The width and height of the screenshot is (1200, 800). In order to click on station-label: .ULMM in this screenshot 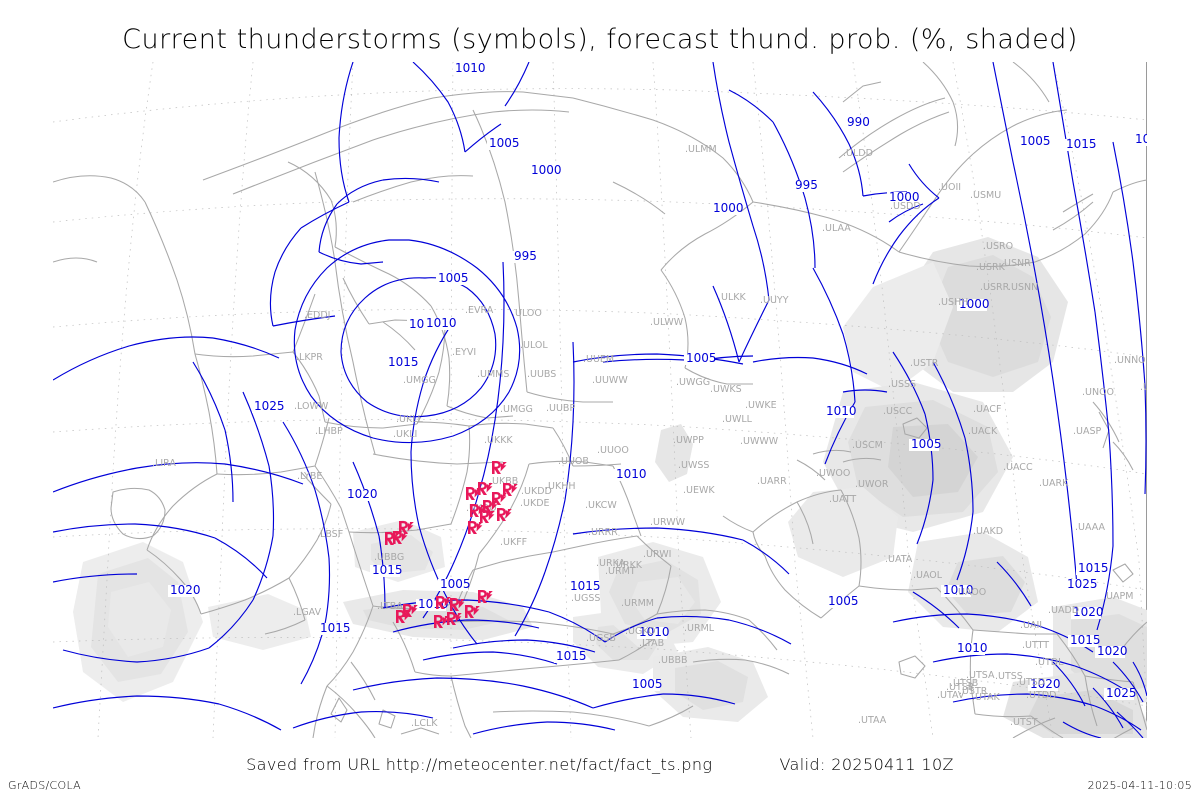, I will do `click(701, 149)`.